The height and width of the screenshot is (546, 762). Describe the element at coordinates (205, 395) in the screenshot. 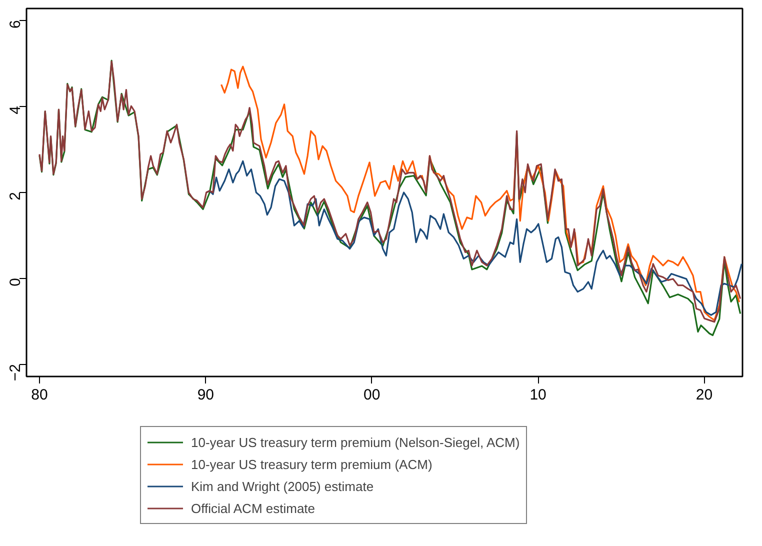

I see `x-tick-label: 90` at that location.